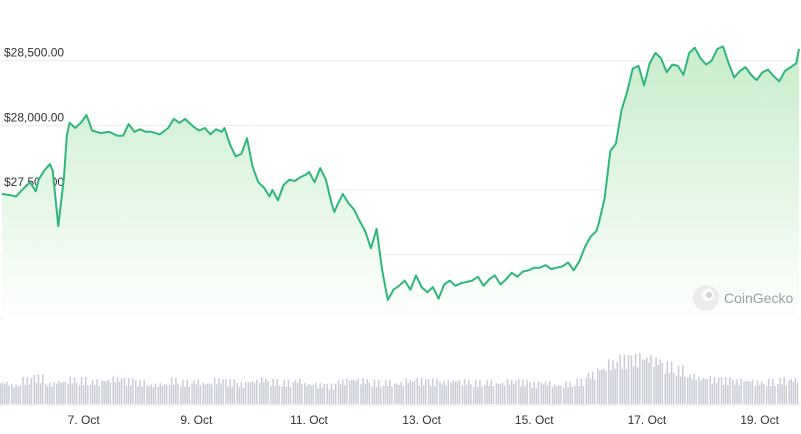 This screenshot has height=434, width=801. Describe the element at coordinates (196, 420) in the screenshot. I see `x-tick-label: 9. Oct` at that location.